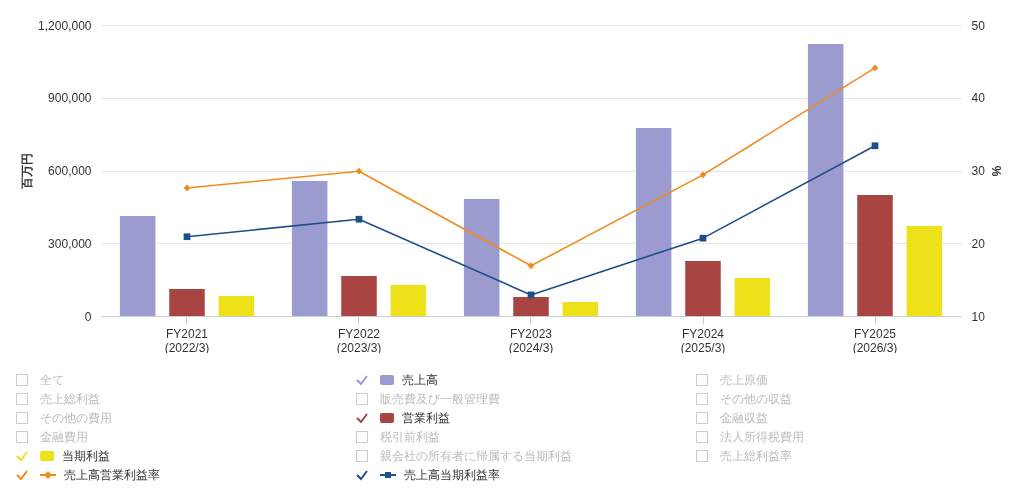 This screenshot has height=490, width=1024. I want to click on text: 売上総利益, so click(70, 399).